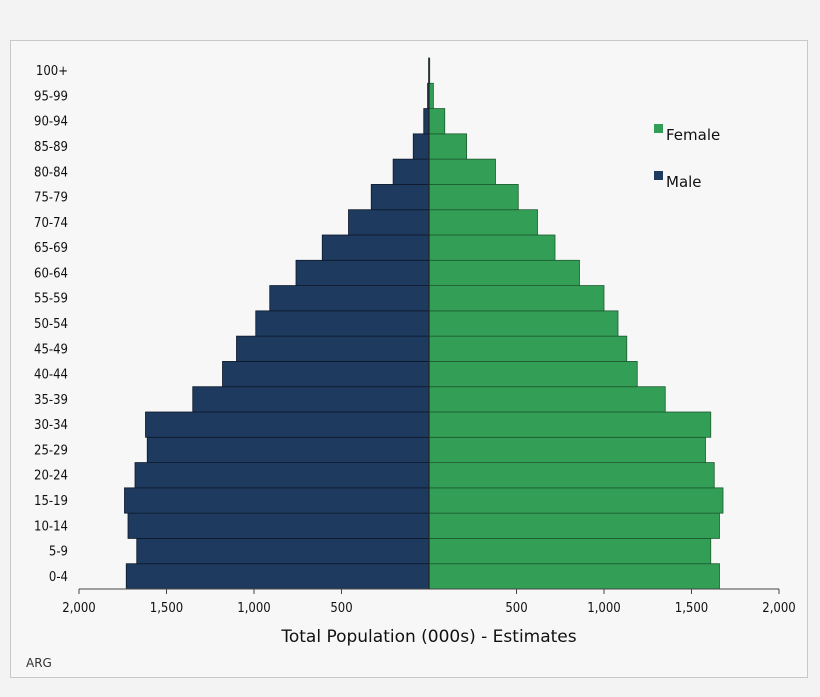  Describe the element at coordinates (429, 602) in the screenshot. I see `x-axis-ticks: 2,000 1,500 1,000 500 500 1,000 1,500 2,000` at that location.